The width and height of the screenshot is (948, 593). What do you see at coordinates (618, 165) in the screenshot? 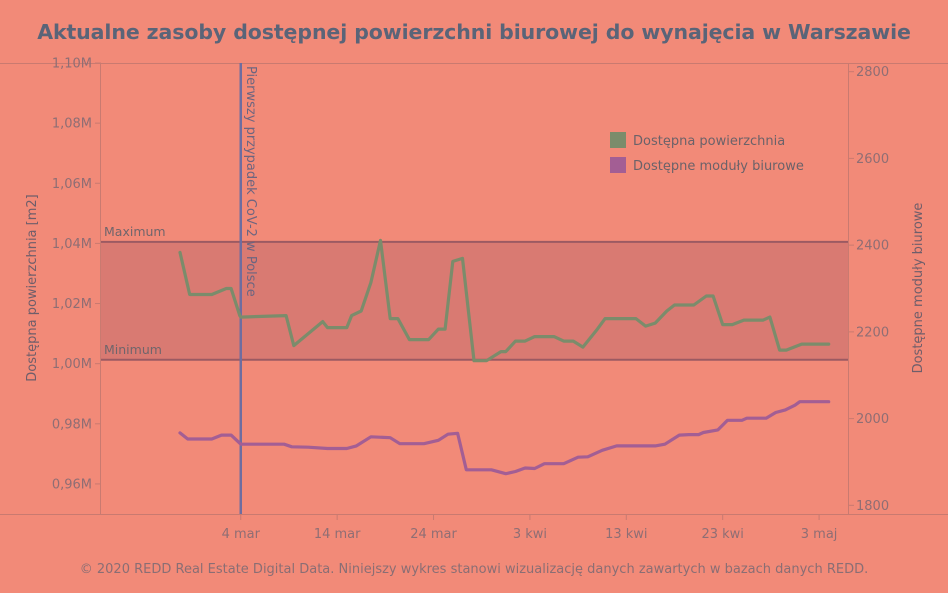
I see `legend-swatch-office-modules` at bounding box center [618, 165].